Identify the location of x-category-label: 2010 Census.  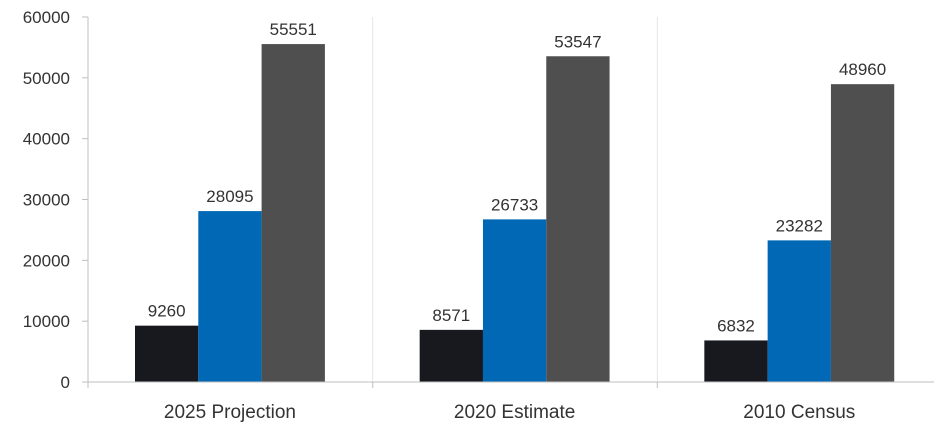
(799, 412).